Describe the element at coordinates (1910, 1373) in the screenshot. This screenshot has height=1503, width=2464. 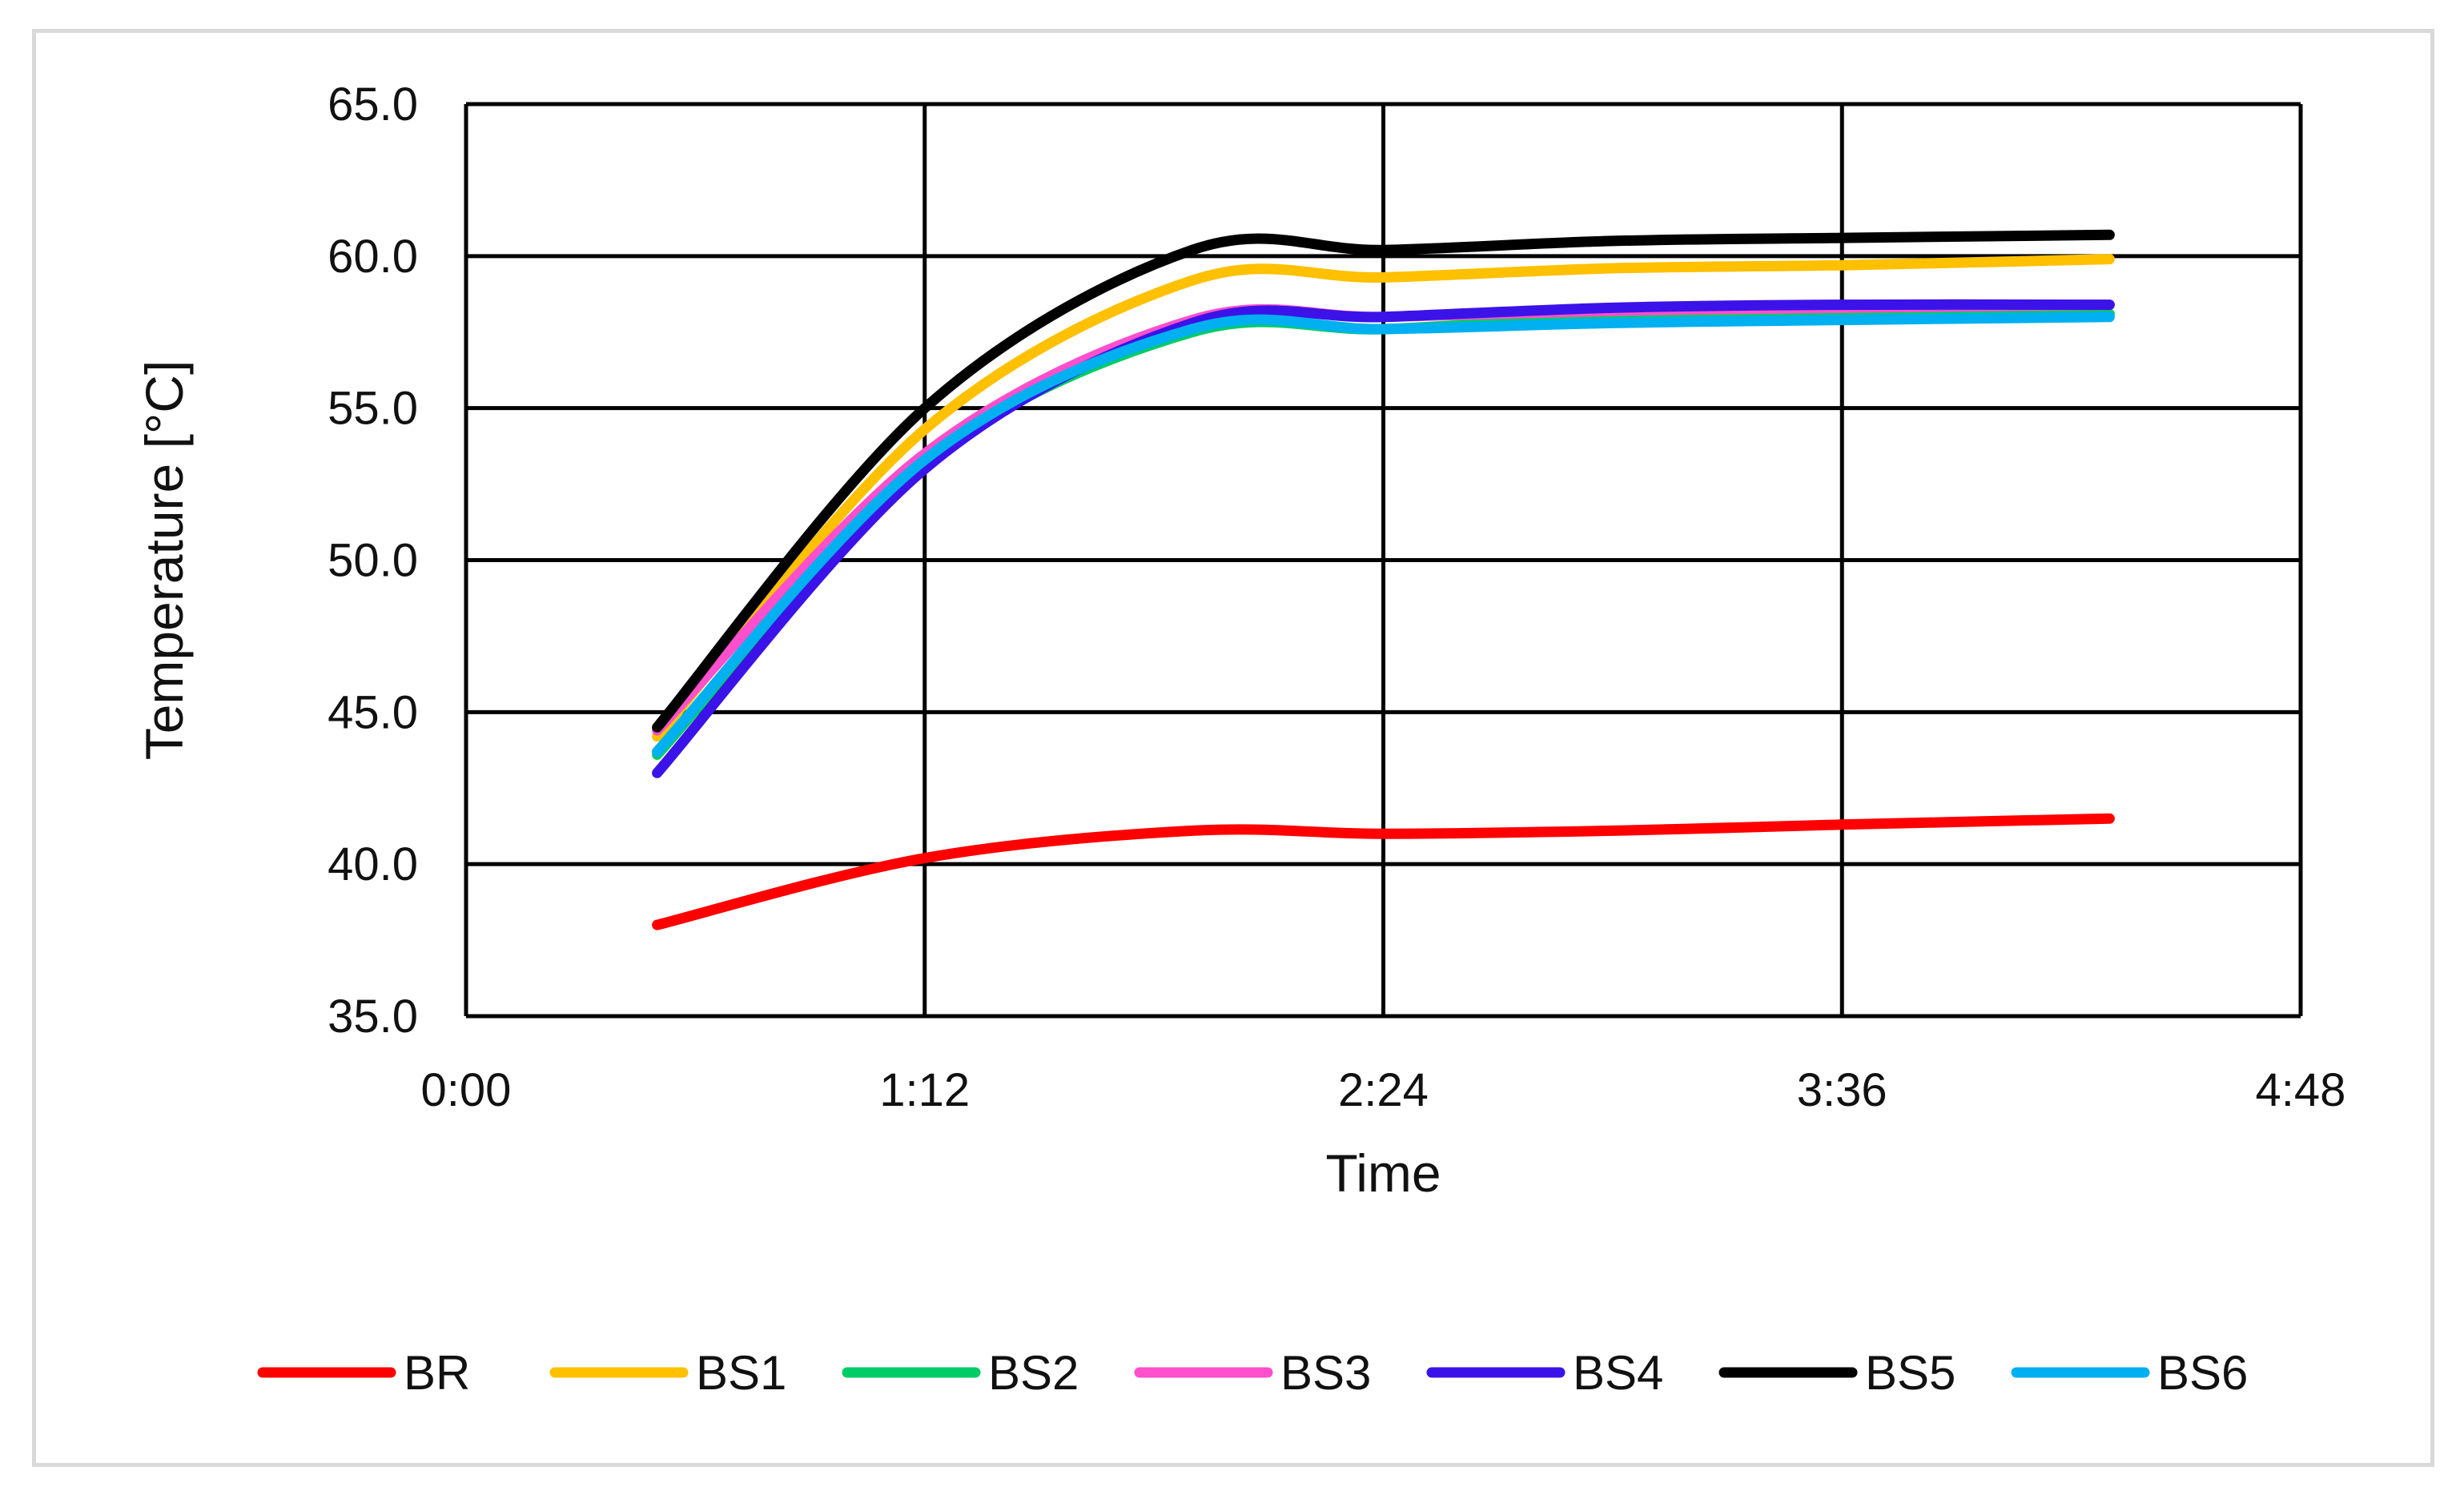
I see `legend-label: BS5` at that location.